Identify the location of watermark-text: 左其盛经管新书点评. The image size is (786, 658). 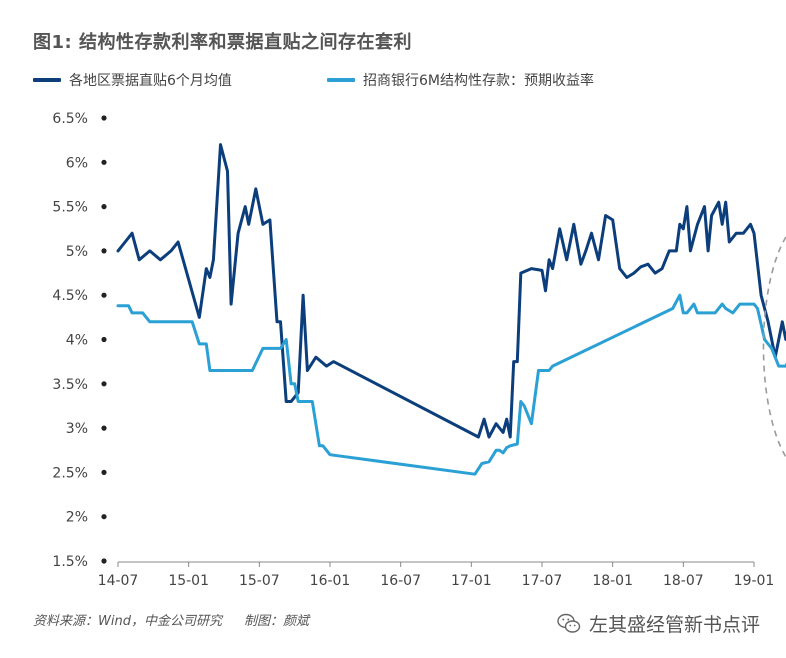
(674, 625).